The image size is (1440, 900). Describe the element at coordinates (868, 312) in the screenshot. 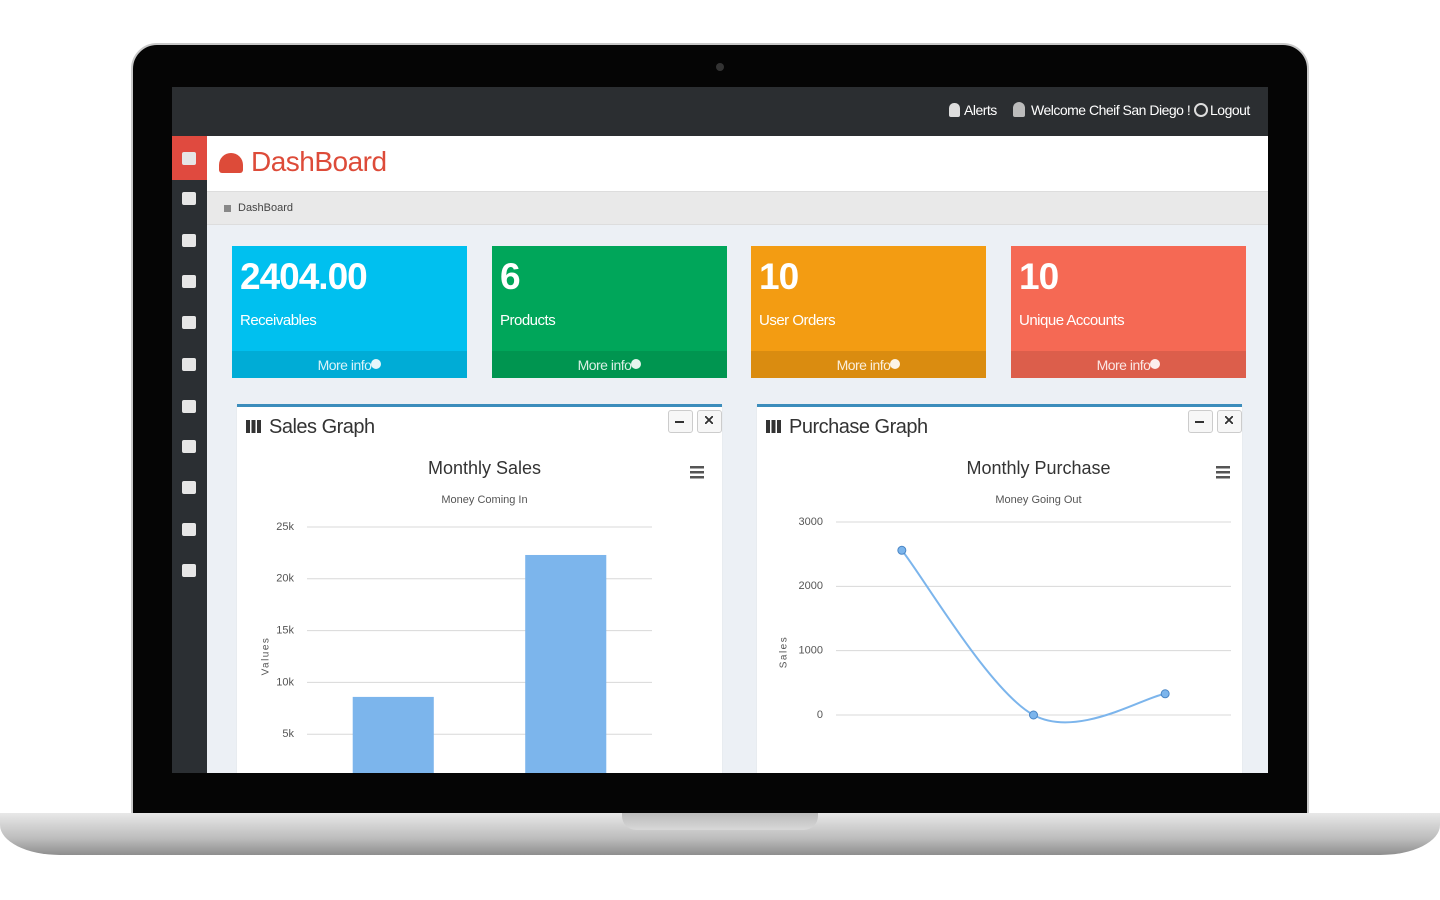

I see `stat-box: 10 User Orders More info` at that location.